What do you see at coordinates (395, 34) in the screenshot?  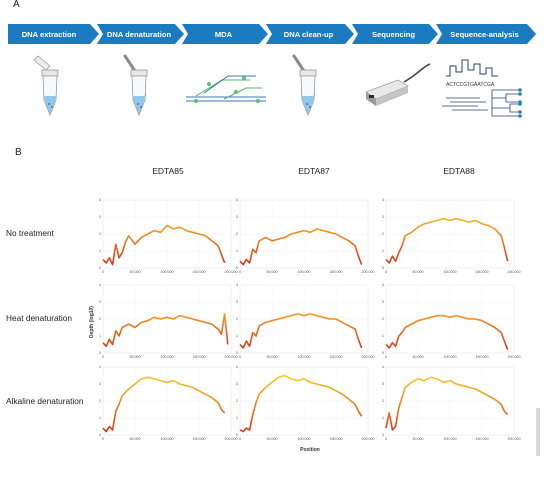 I see `pipeline-step-5: Sequencing` at bounding box center [395, 34].